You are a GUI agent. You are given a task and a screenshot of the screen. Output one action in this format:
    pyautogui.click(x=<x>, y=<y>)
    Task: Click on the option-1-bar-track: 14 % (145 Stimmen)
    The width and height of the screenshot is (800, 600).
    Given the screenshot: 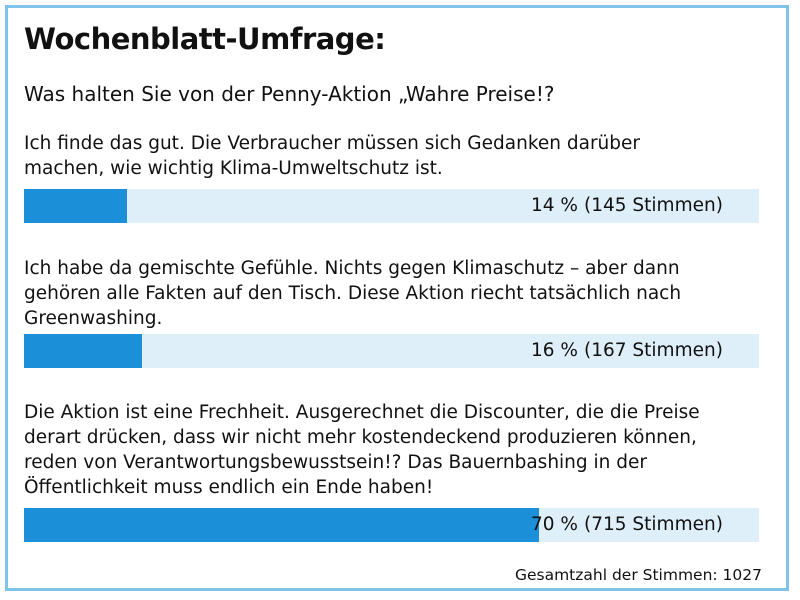 What is the action you would take?
    pyautogui.click(x=391, y=206)
    